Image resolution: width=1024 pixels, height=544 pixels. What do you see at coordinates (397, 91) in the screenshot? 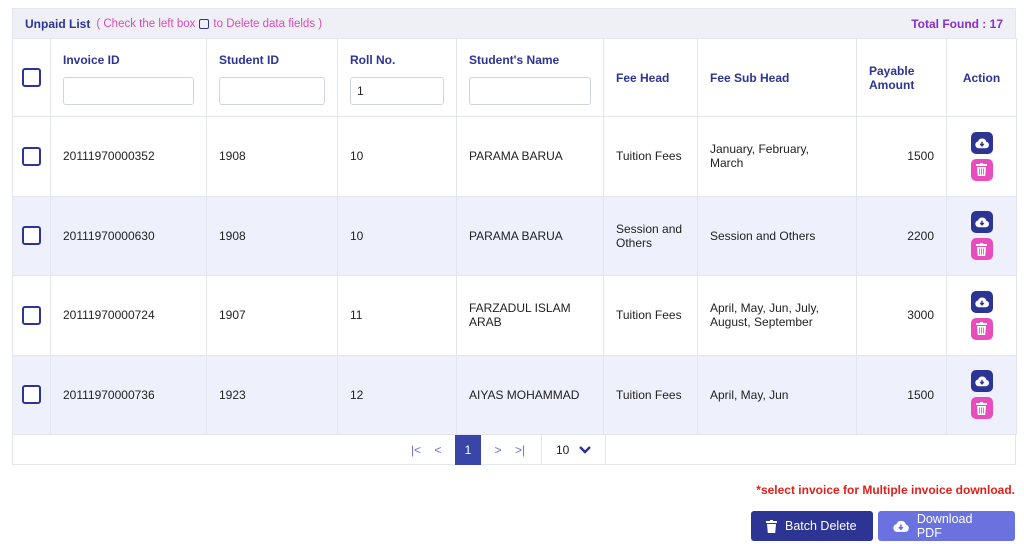
I see `roll-no-filter-input` at bounding box center [397, 91].